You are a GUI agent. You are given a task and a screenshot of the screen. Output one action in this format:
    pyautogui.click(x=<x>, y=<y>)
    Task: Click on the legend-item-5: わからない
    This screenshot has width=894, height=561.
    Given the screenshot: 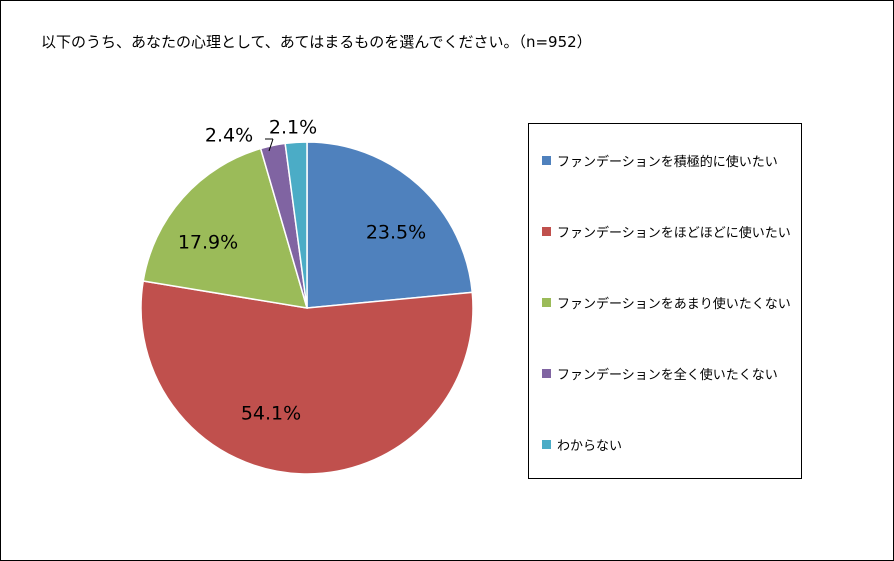 What is the action you would take?
    pyautogui.click(x=582, y=444)
    